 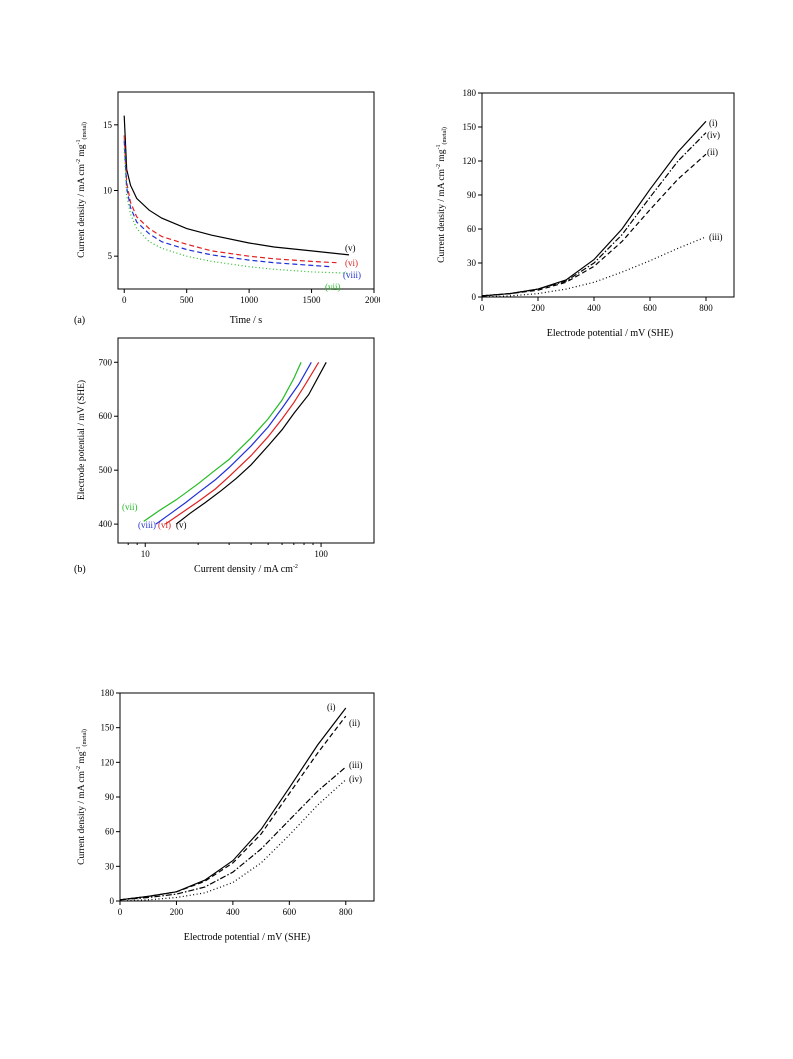 I want to click on x-tick-label: 2000, so click(x=372, y=300).